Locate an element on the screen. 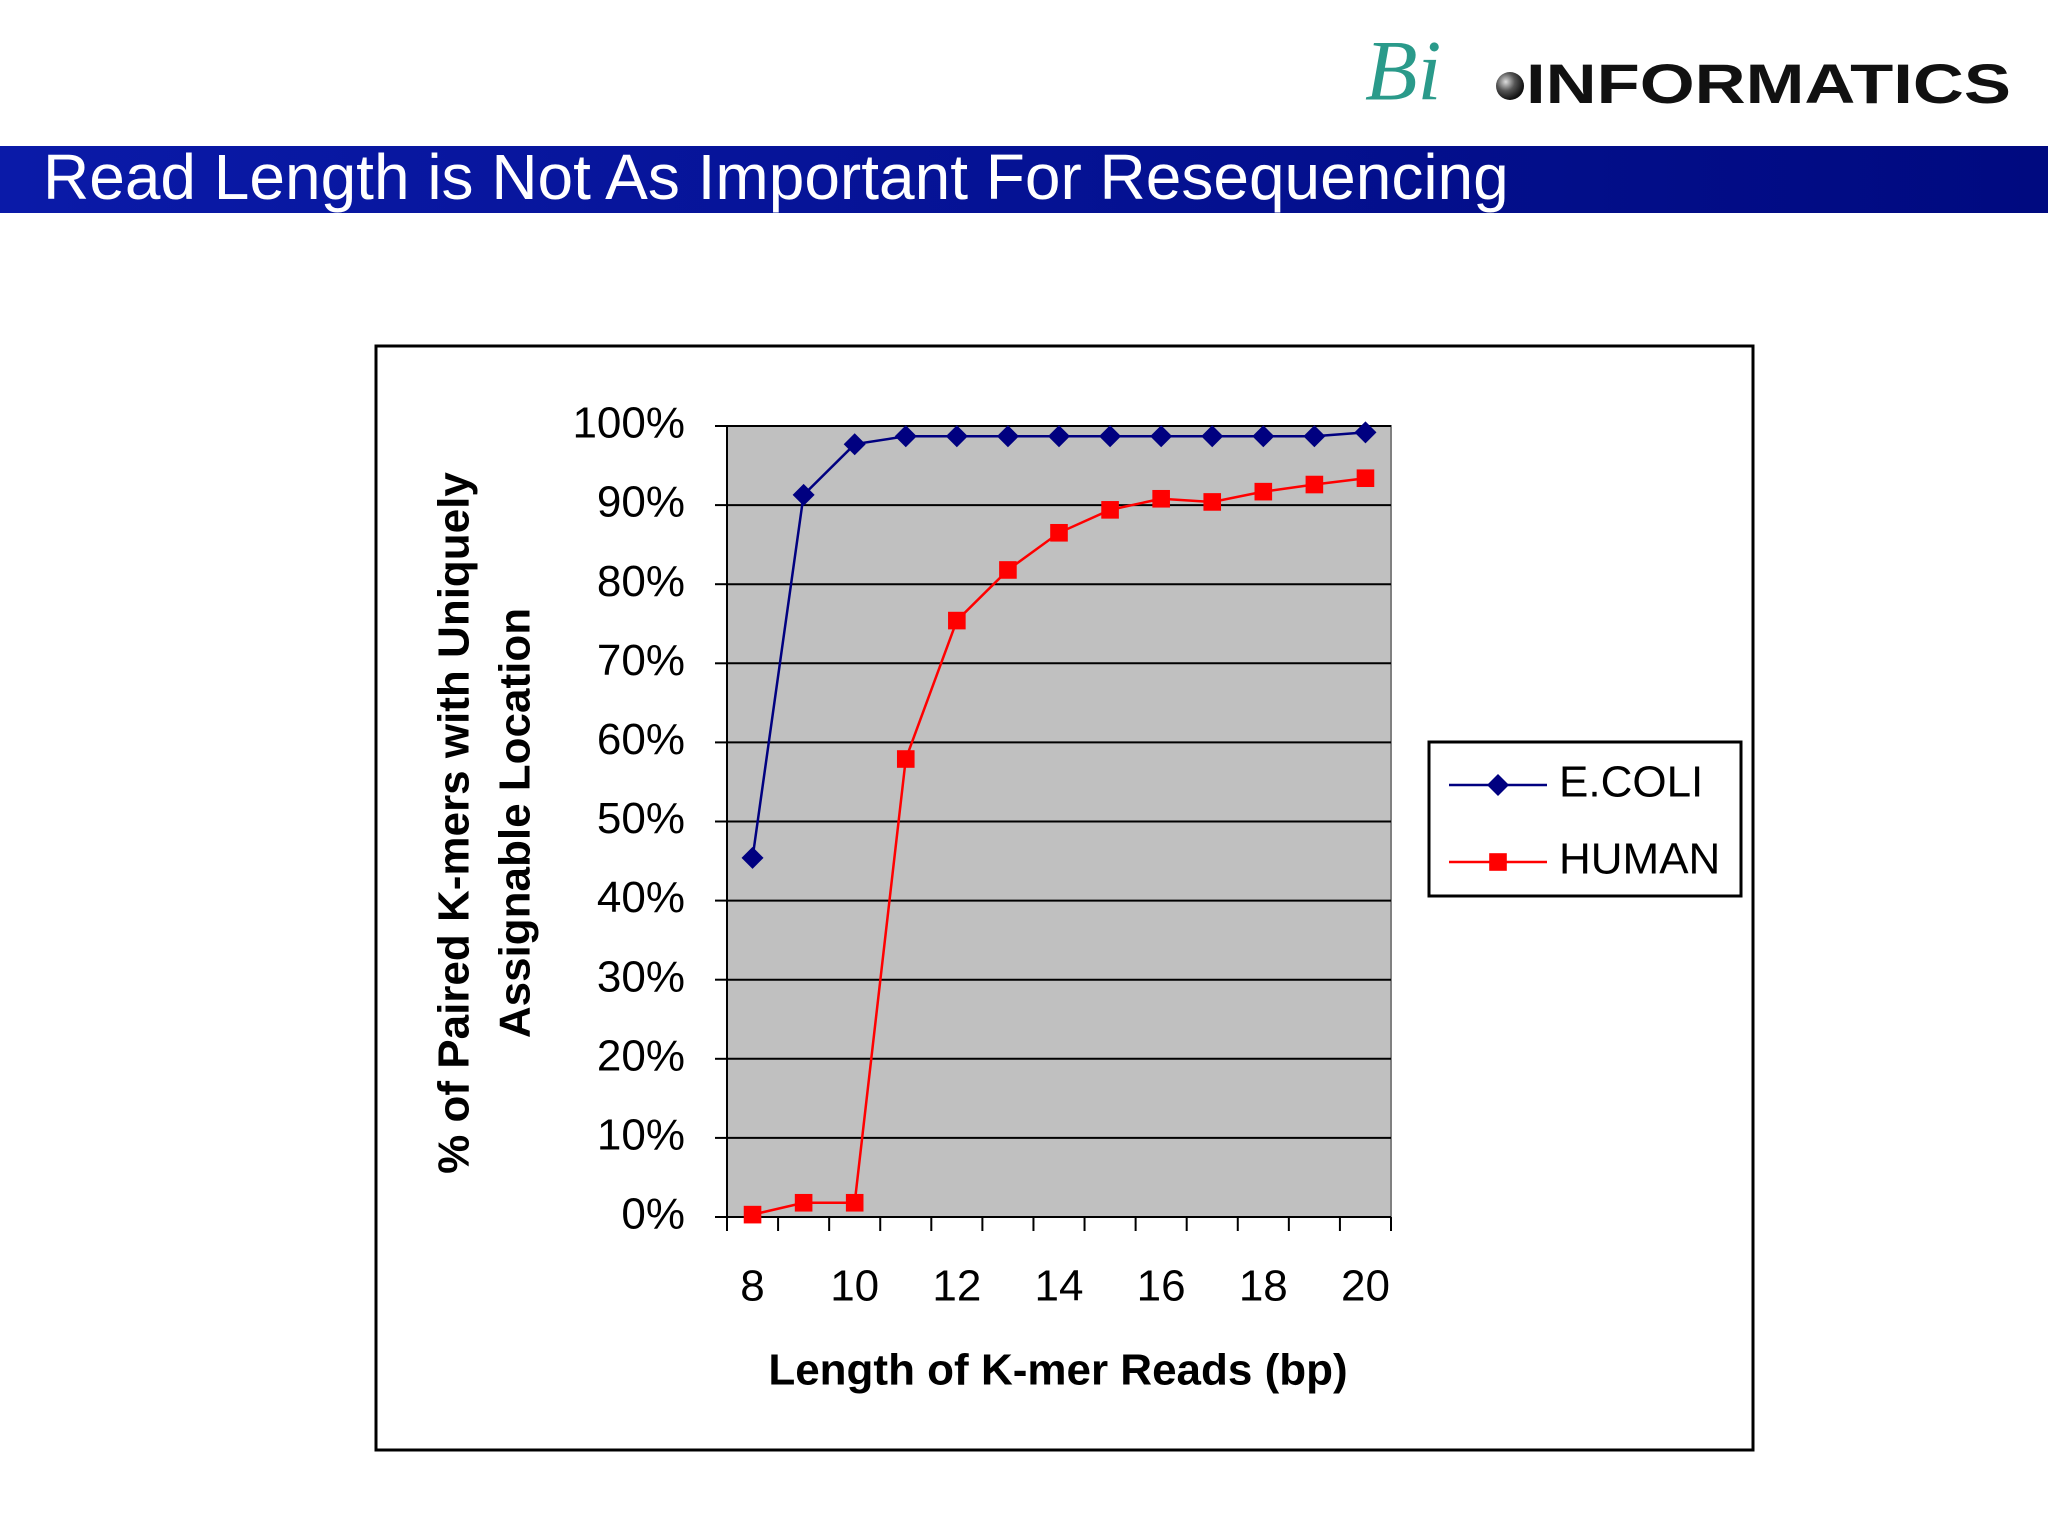 The width and height of the screenshot is (2048, 1536). legend-label: HUMAN is located at coordinates (1639, 859).